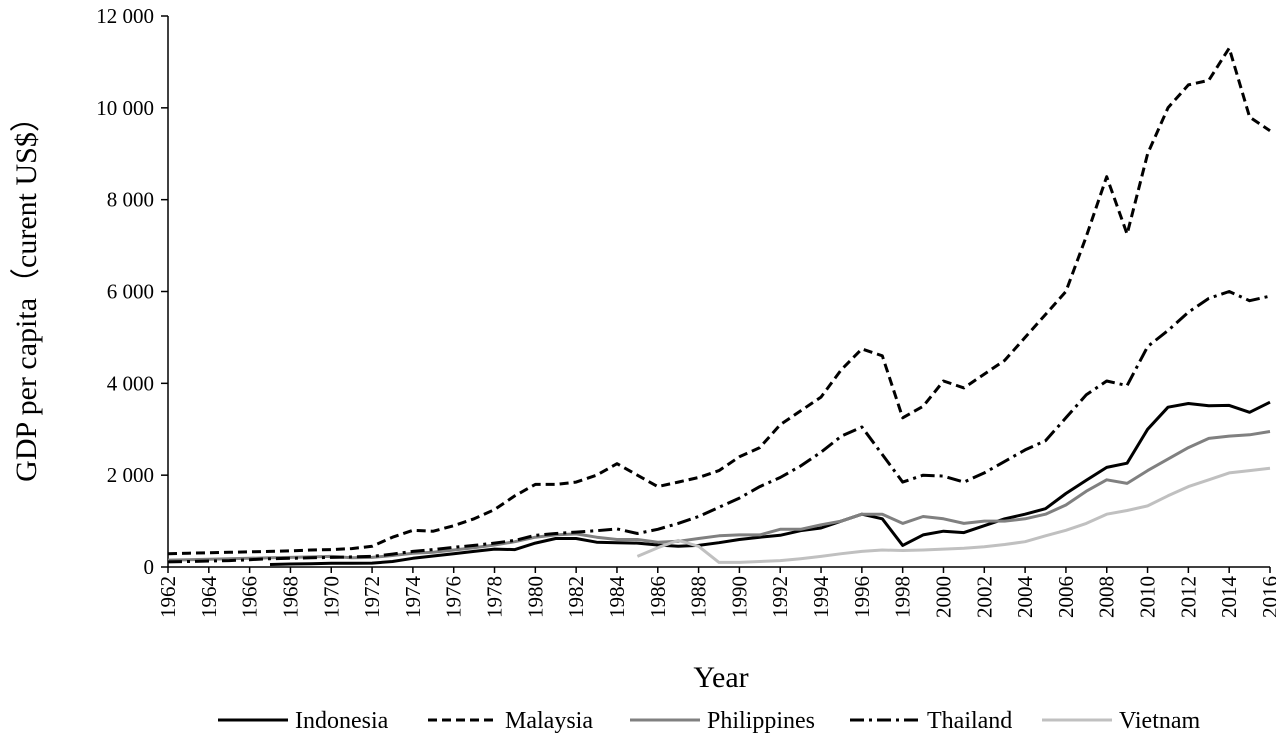 The image size is (1276, 741). Describe the element at coordinates (149, 567) in the screenshot. I see `y-tick-label: 0` at that location.